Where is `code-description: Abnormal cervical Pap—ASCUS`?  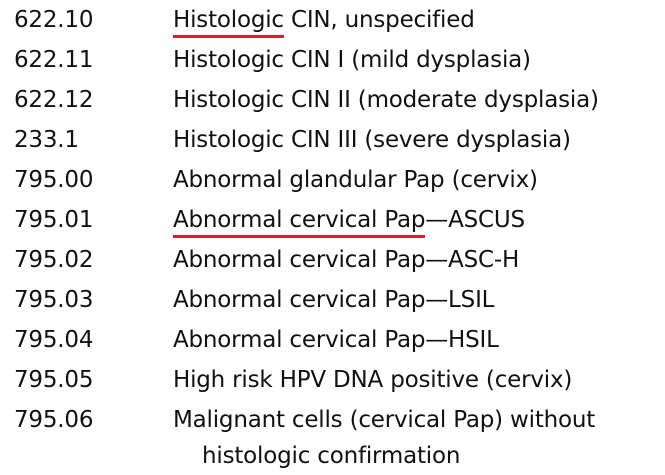
code-description: Abnormal cervical Pap—ASCUS is located at coordinates (416, 220).